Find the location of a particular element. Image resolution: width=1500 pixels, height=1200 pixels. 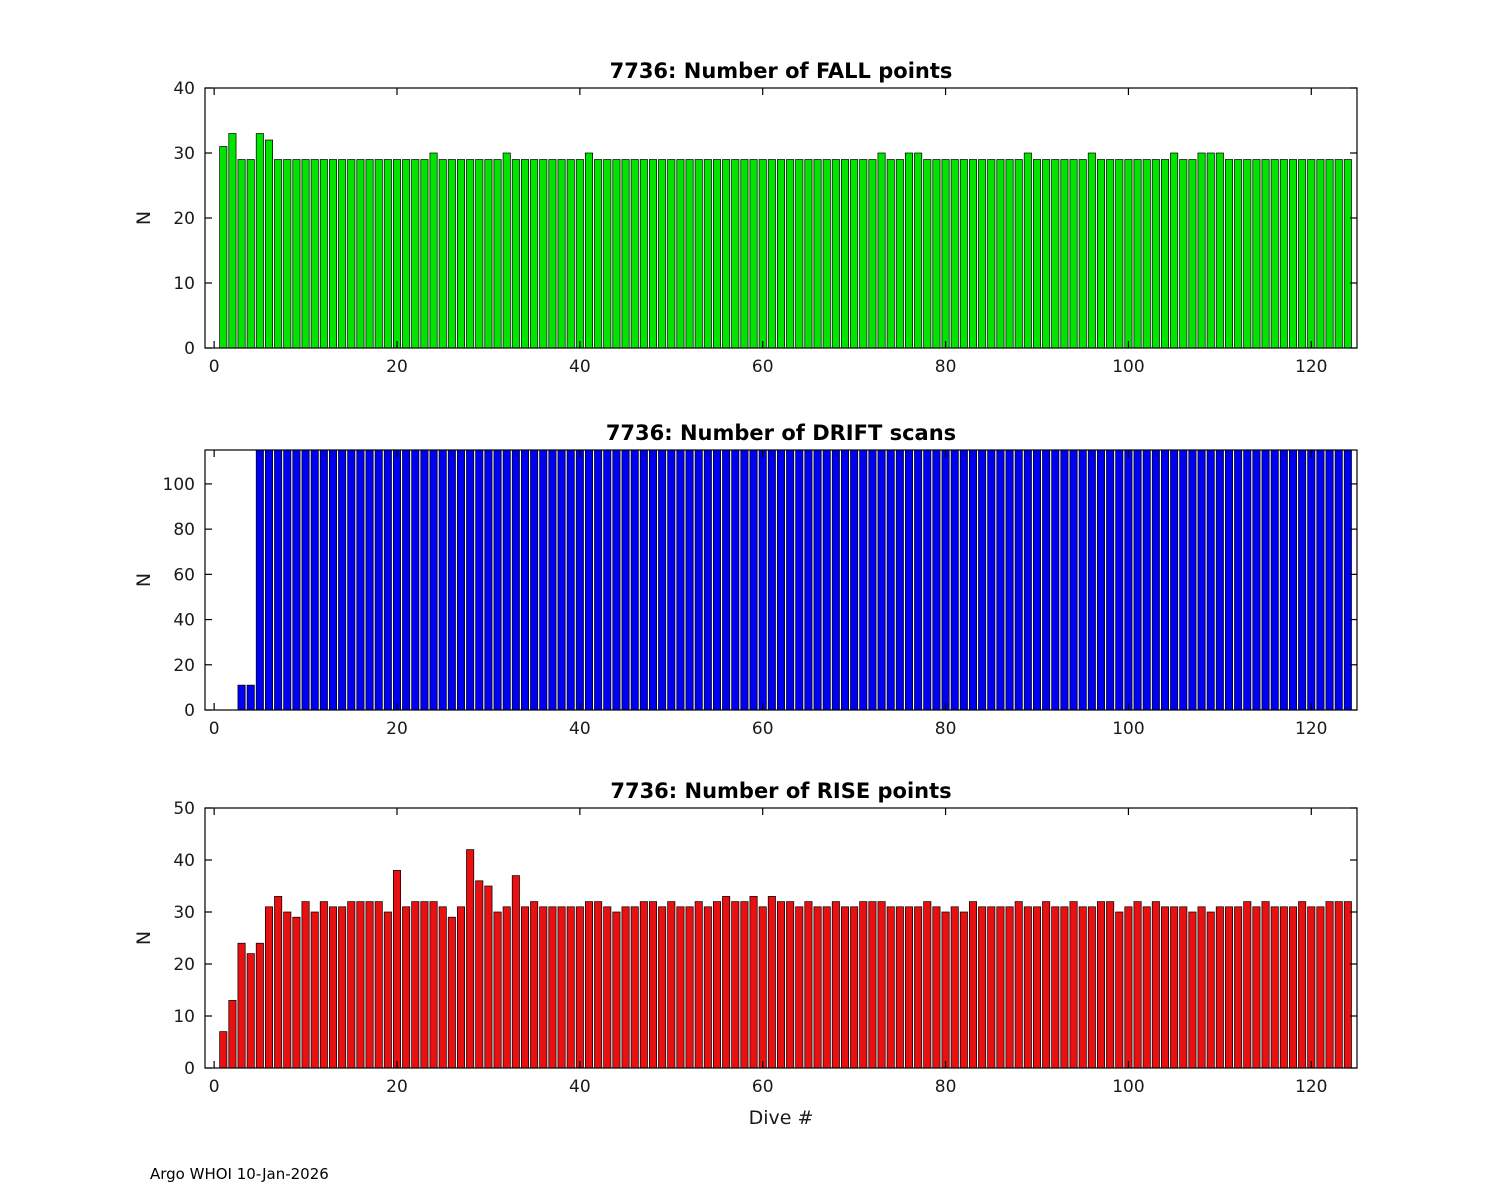

chart-title: 7736: Number of DRIFT scans is located at coordinates (781, 433).